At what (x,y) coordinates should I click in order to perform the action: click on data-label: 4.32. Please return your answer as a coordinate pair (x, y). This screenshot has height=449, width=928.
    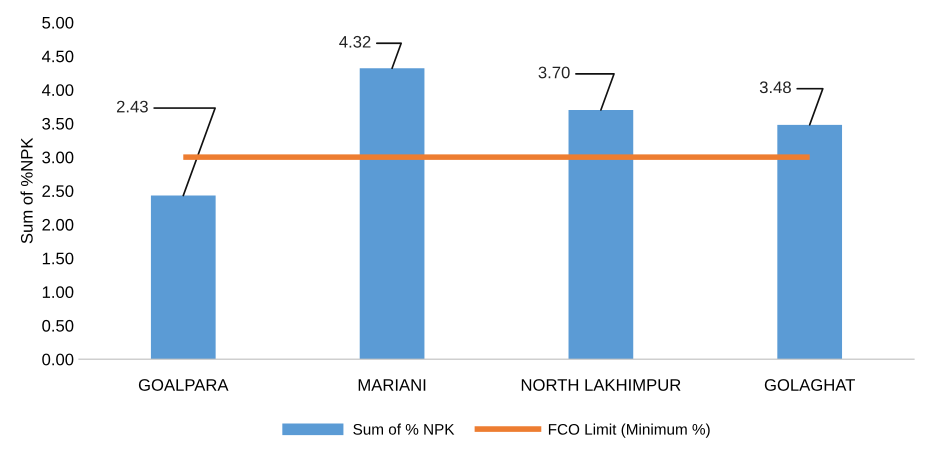
    Looking at the image, I should click on (354, 42).